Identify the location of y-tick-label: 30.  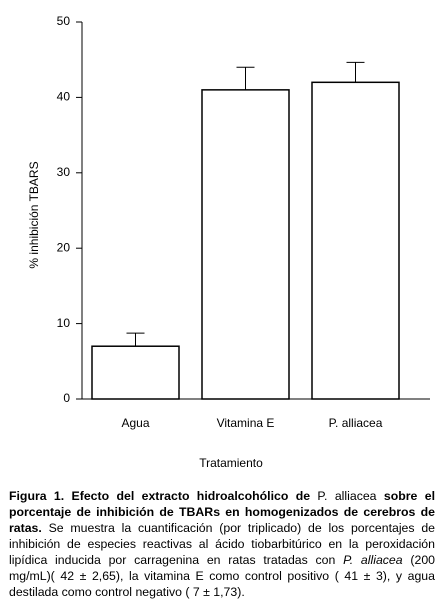
(64, 172).